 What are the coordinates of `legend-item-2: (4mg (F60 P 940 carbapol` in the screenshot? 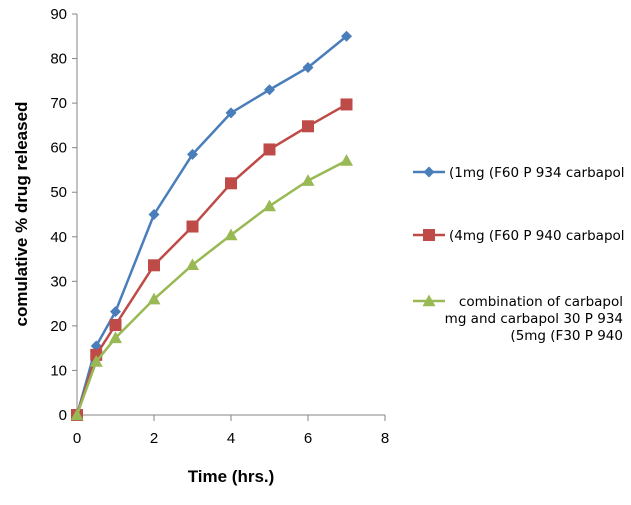 It's located at (519, 236).